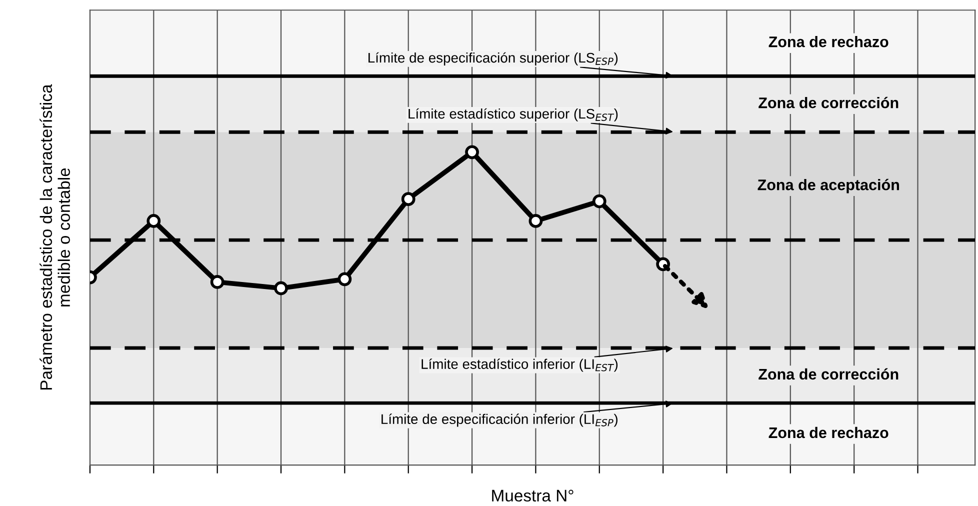 The image size is (978, 506). Describe the element at coordinates (500, 420) in the screenshot. I see `ref-line-label: Límite de especificación inferior (LI$_{ESP}$)` at that location.